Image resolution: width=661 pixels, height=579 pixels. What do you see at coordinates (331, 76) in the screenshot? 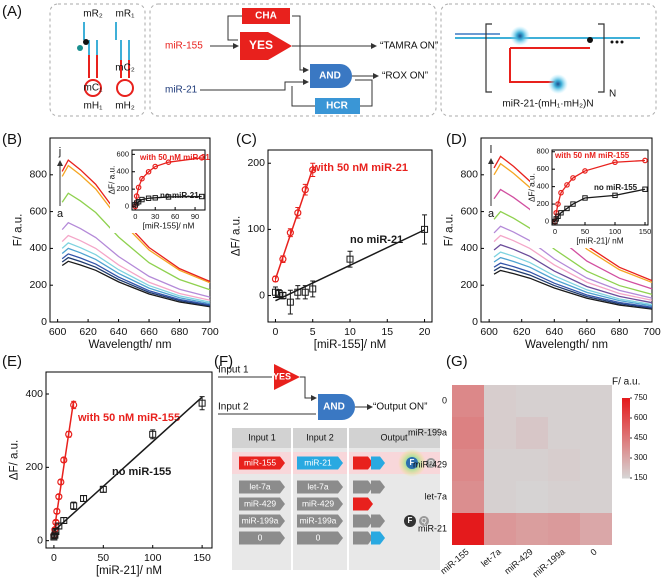
I see `and-gate` at bounding box center [331, 76].